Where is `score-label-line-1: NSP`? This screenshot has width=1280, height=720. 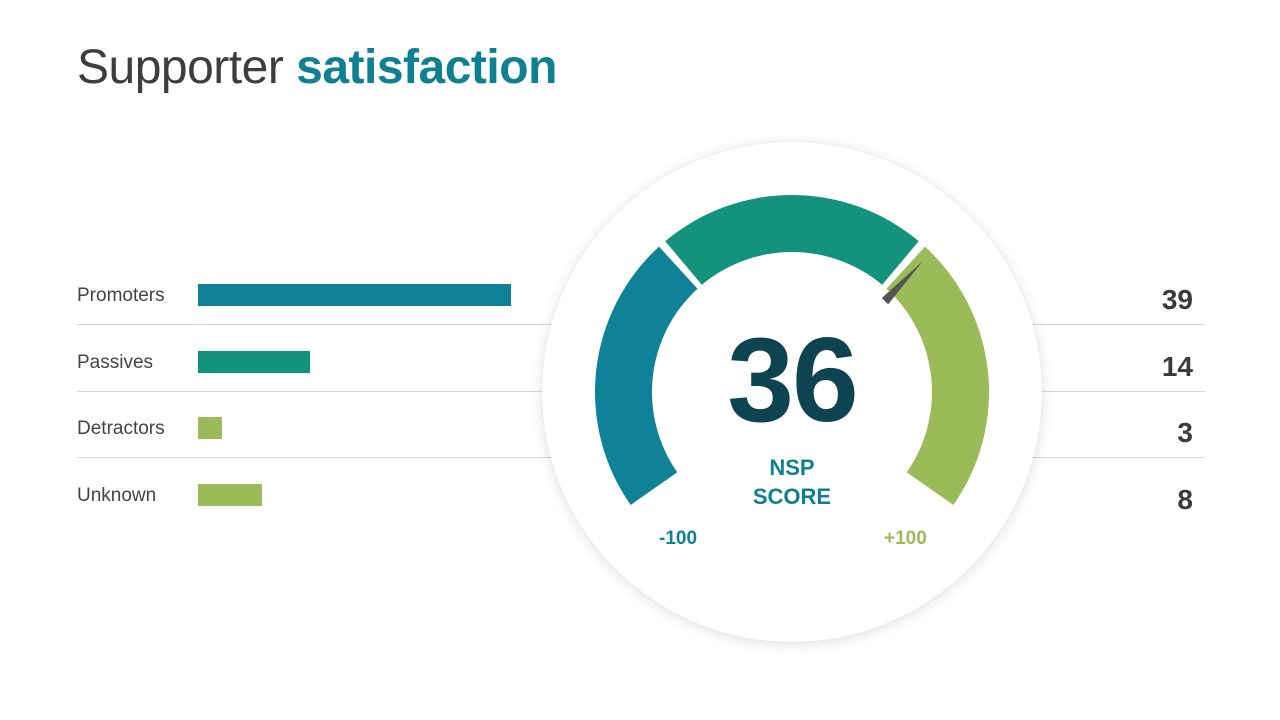 score-label-line-1: NSP is located at coordinates (792, 467).